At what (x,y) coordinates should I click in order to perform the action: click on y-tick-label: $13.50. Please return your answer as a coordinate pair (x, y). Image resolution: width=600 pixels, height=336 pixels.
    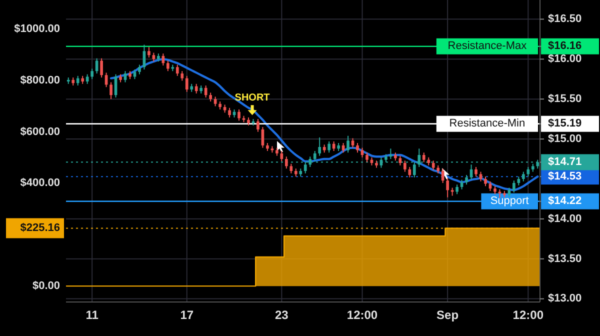
    Looking at the image, I should click on (565, 258).